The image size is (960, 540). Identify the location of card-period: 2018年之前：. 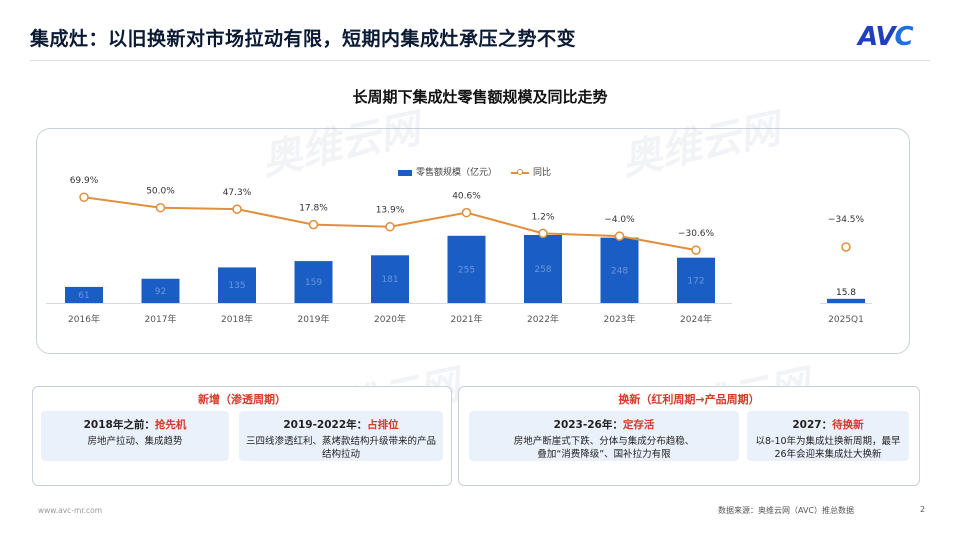
(119, 425).